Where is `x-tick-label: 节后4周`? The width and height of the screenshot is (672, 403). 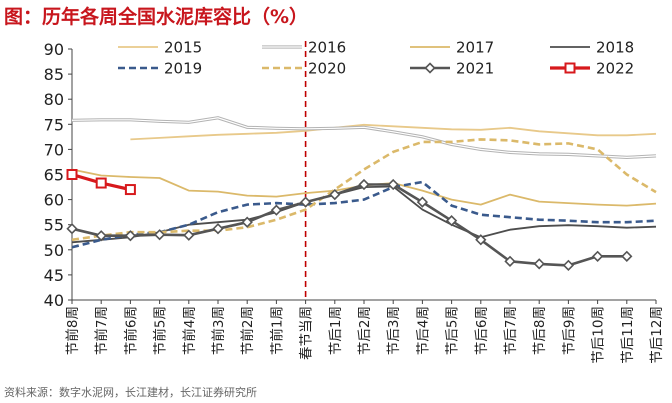
x-tick-label: 节后4周 is located at coordinates (423, 330).